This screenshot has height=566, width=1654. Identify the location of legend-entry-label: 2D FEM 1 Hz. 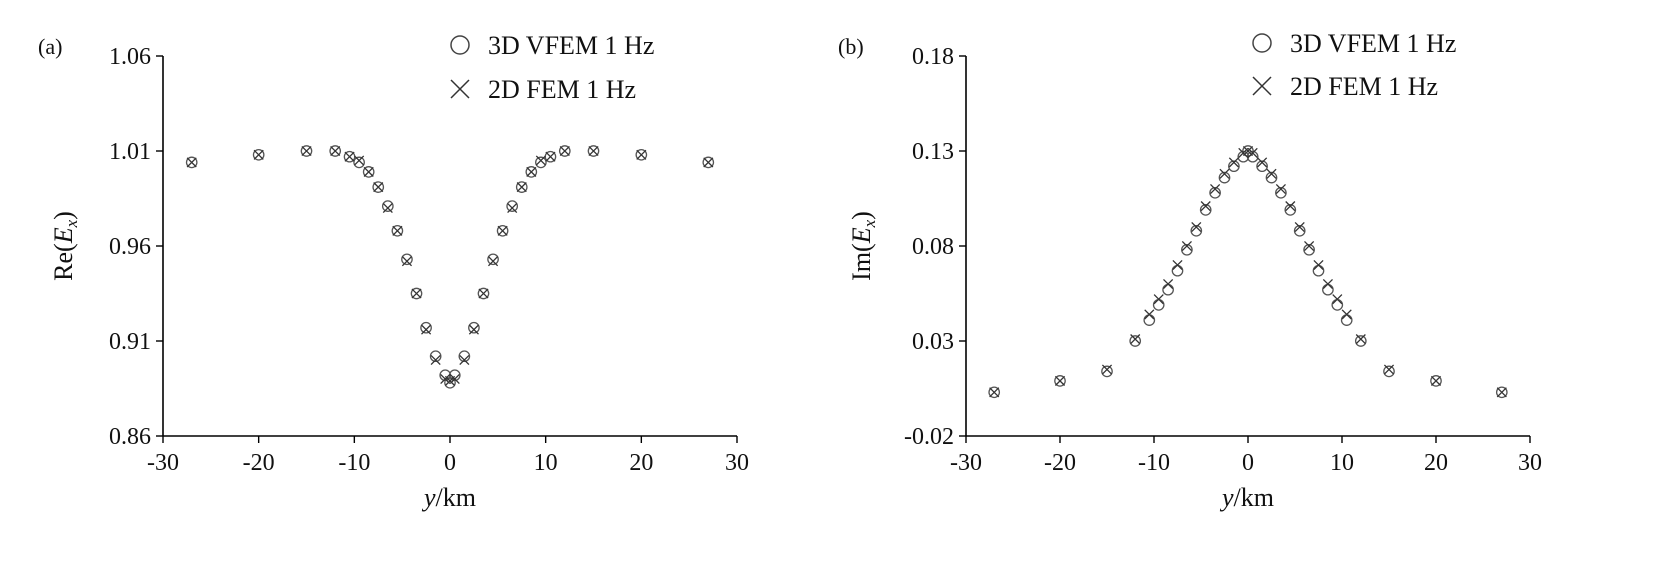
(562, 89).